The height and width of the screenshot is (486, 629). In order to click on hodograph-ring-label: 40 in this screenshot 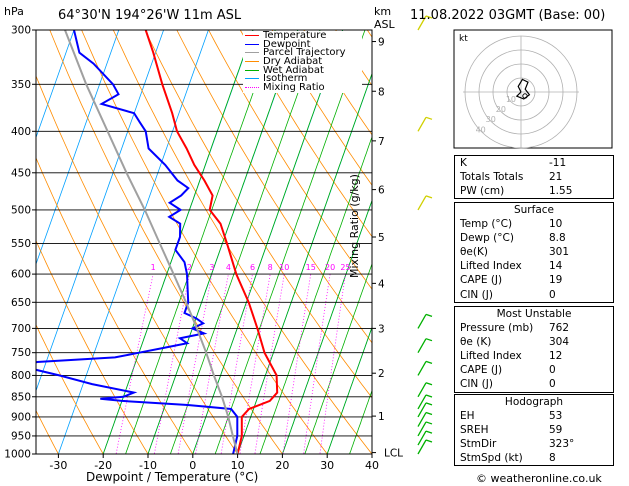, I will do `click(481, 129)`.